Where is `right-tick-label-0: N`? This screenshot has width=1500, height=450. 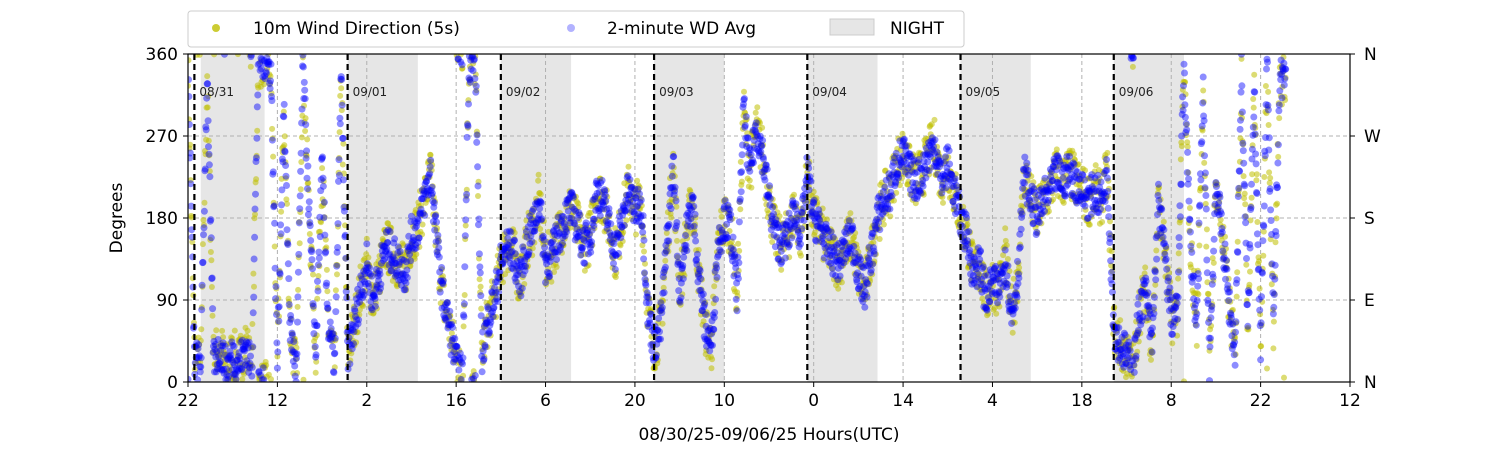
right-tick-label-0: N is located at coordinates (1370, 383).